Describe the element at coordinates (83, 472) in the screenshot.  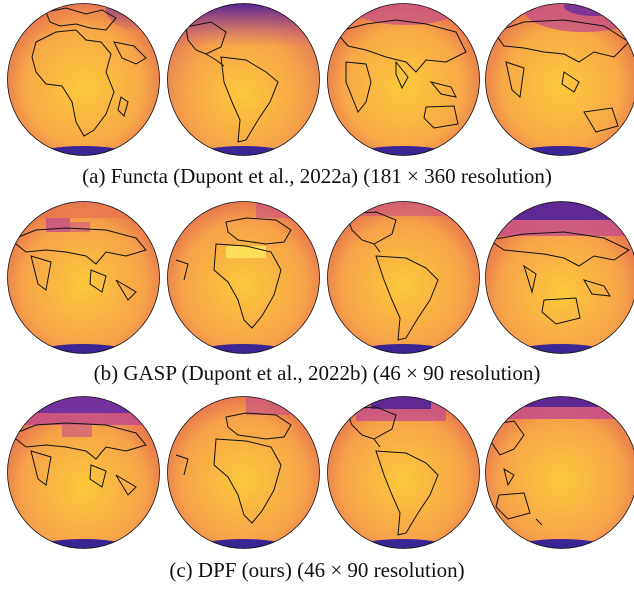
I see `globe-dpf-asia-india` at that location.